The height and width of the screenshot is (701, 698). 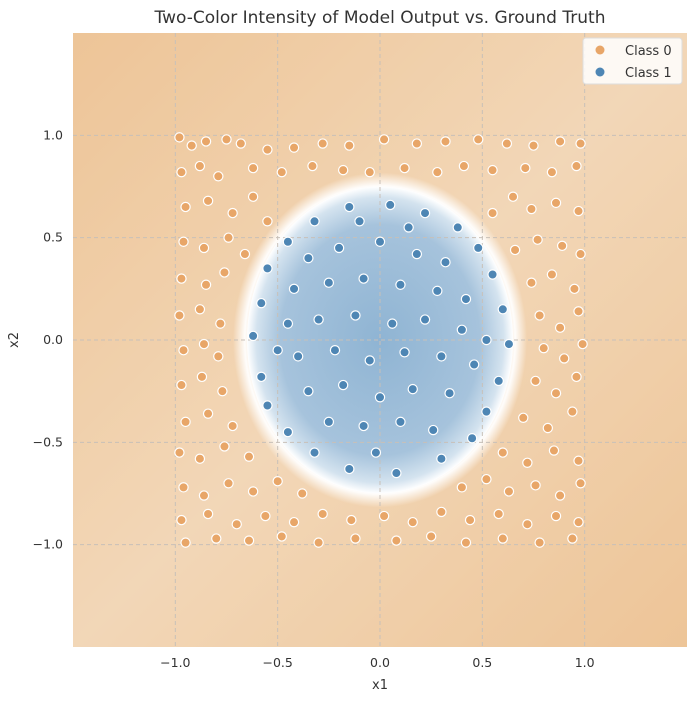 I want to click on legend-box, so click(x=632, y=61).